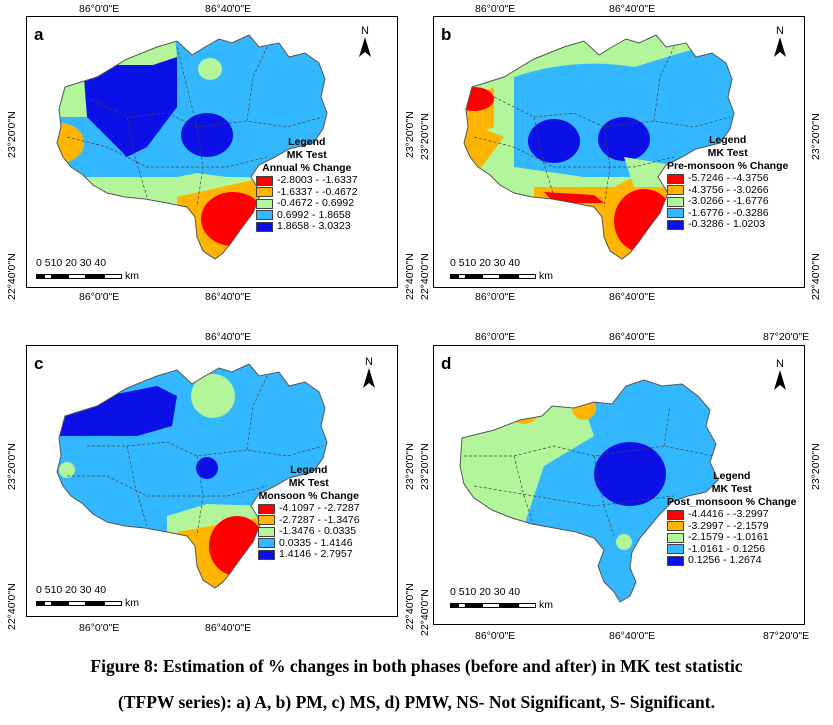 The height and width of the screenshot is (725, 833). I want to click on legend-item: -2.8003 - -1.6337, so click(307, 180).